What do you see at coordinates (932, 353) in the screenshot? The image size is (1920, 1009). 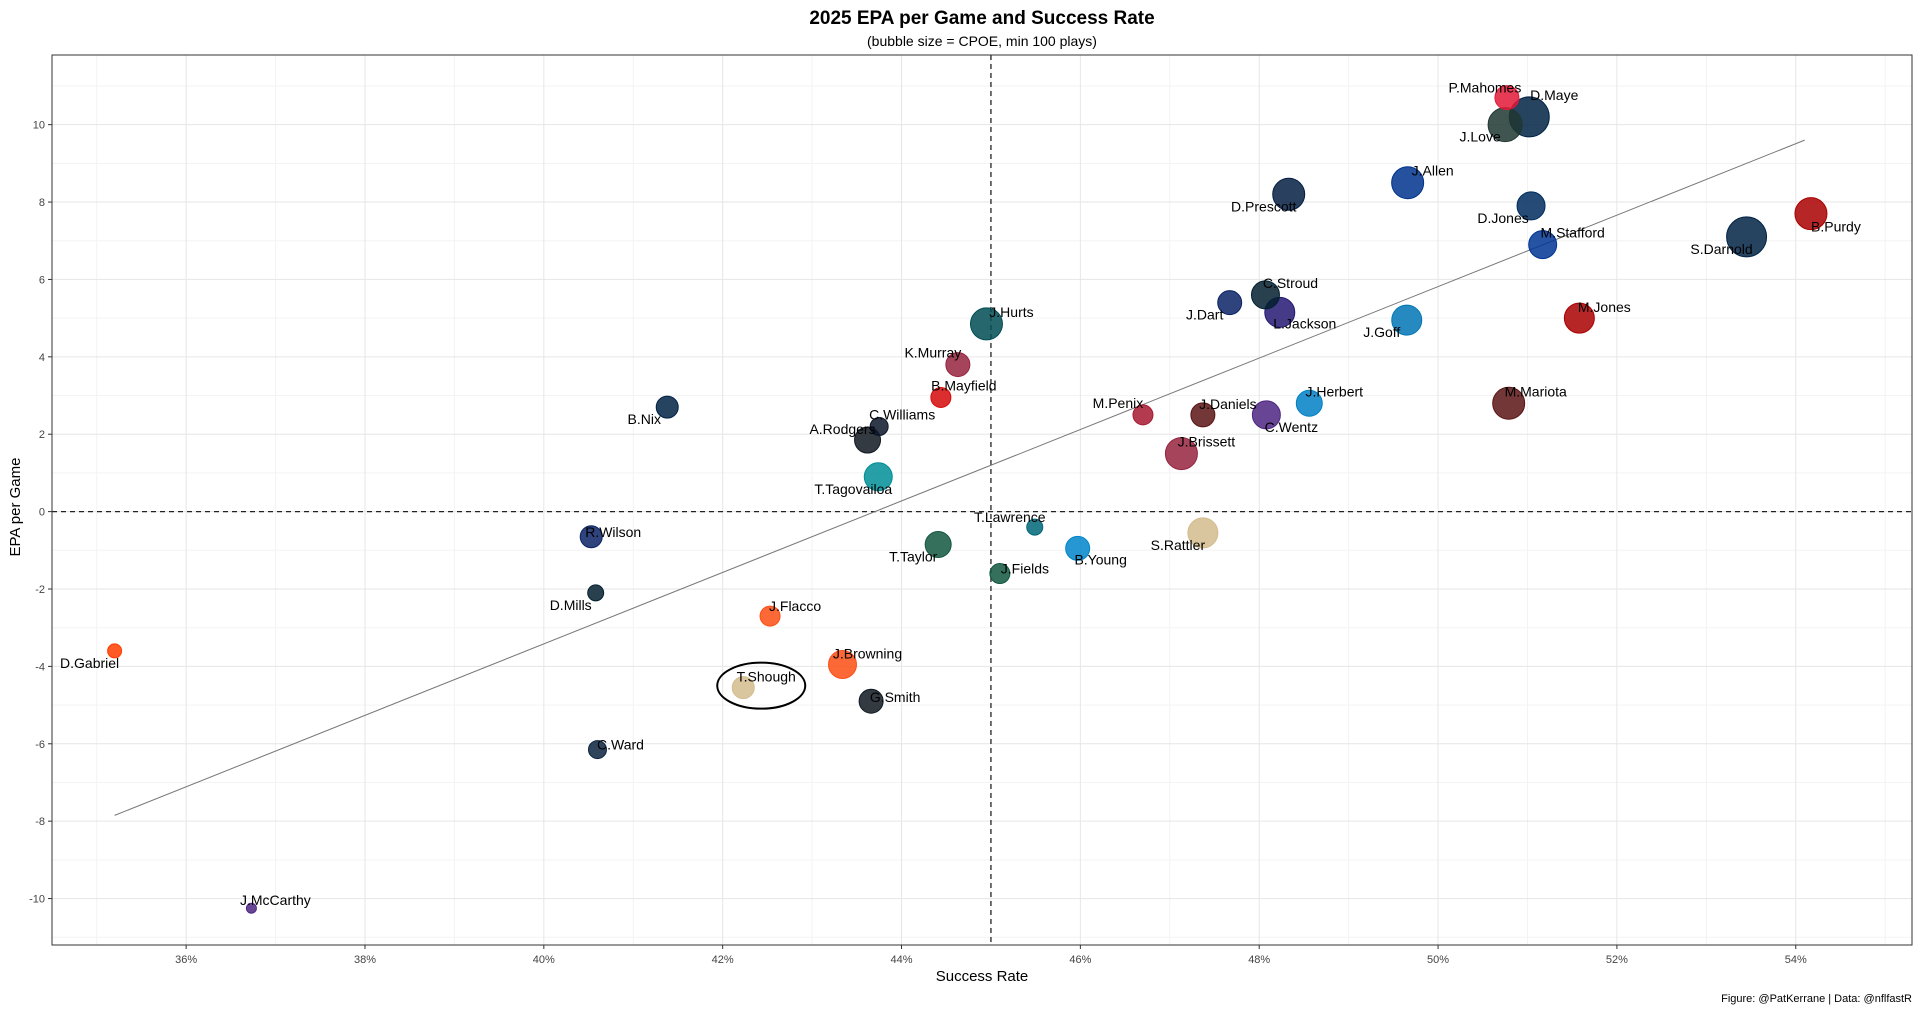 I see `label-k-murray: K.Murray` at bounding box center [932, 353].